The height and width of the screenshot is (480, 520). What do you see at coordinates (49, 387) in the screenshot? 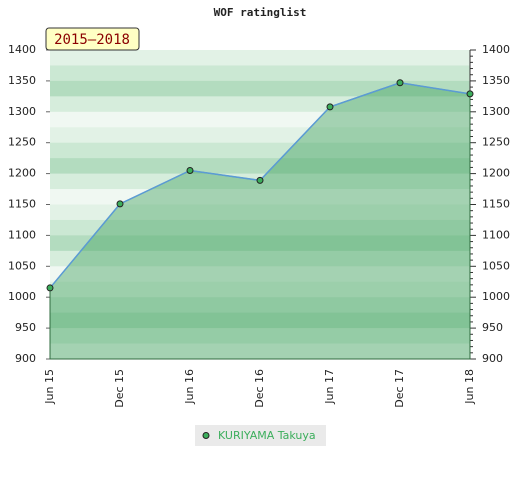
I see `x-tick-label: Jun 15` at bounding box center [49, 387].